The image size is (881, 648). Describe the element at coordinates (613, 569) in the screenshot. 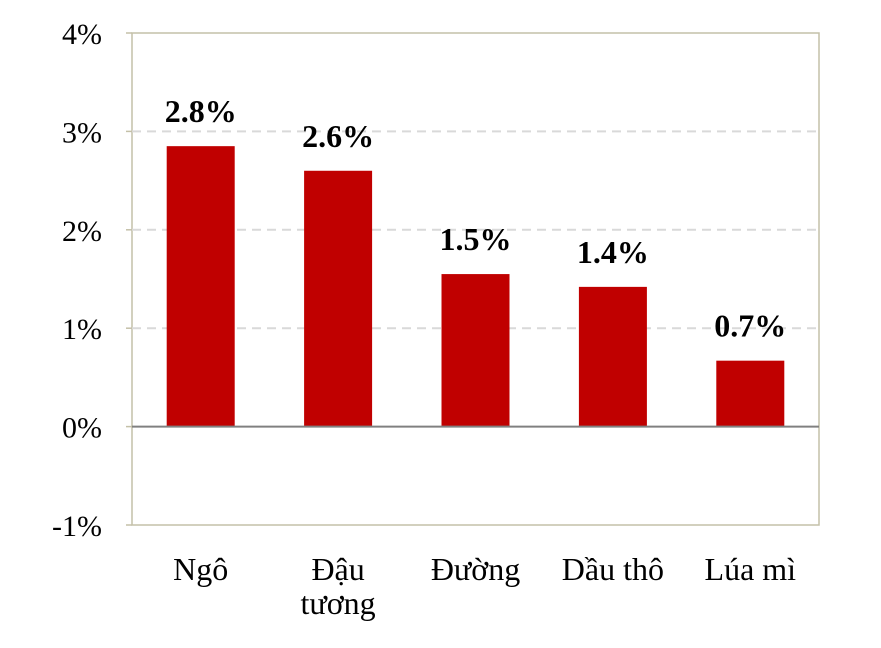

I see `x-category-label: Dầu thô` at that location.